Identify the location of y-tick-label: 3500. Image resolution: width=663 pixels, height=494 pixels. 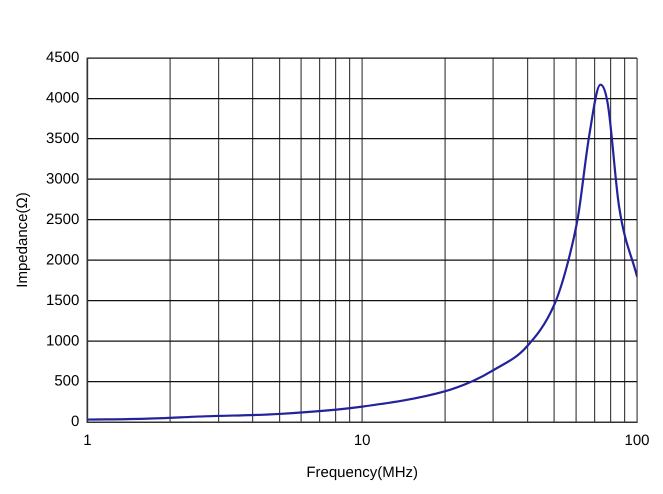
(63, 139).